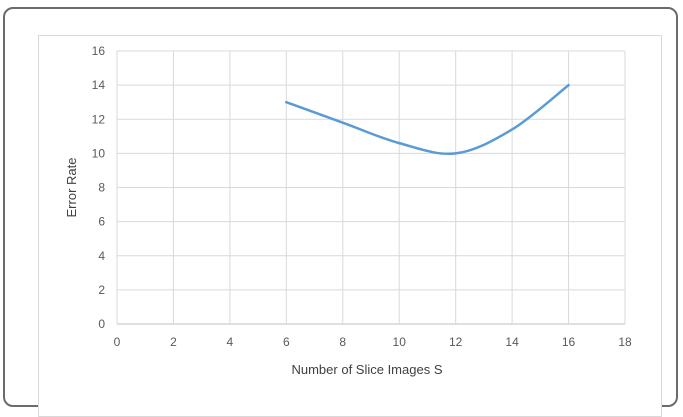 The height and width of the screenshot is (417, 683). Describe the element at coordinates (342, 342) in the screenshot. I see `x-tick-label: 8` at that location.